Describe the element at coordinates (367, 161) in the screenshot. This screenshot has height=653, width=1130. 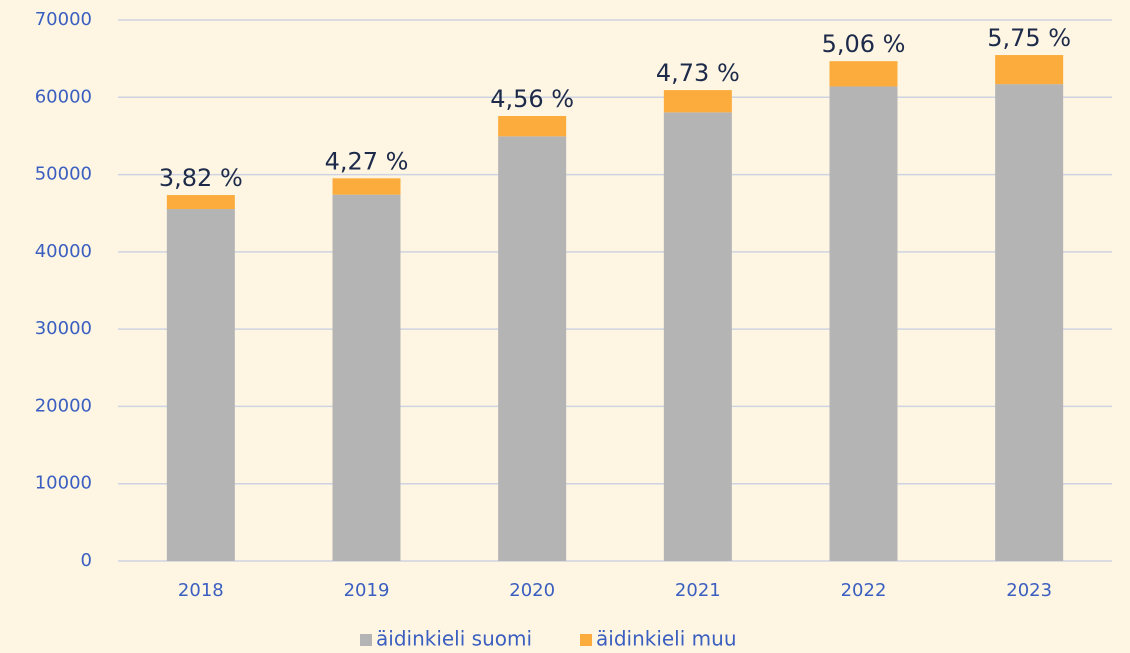
I see `data-label: 4,27 %` at that location.